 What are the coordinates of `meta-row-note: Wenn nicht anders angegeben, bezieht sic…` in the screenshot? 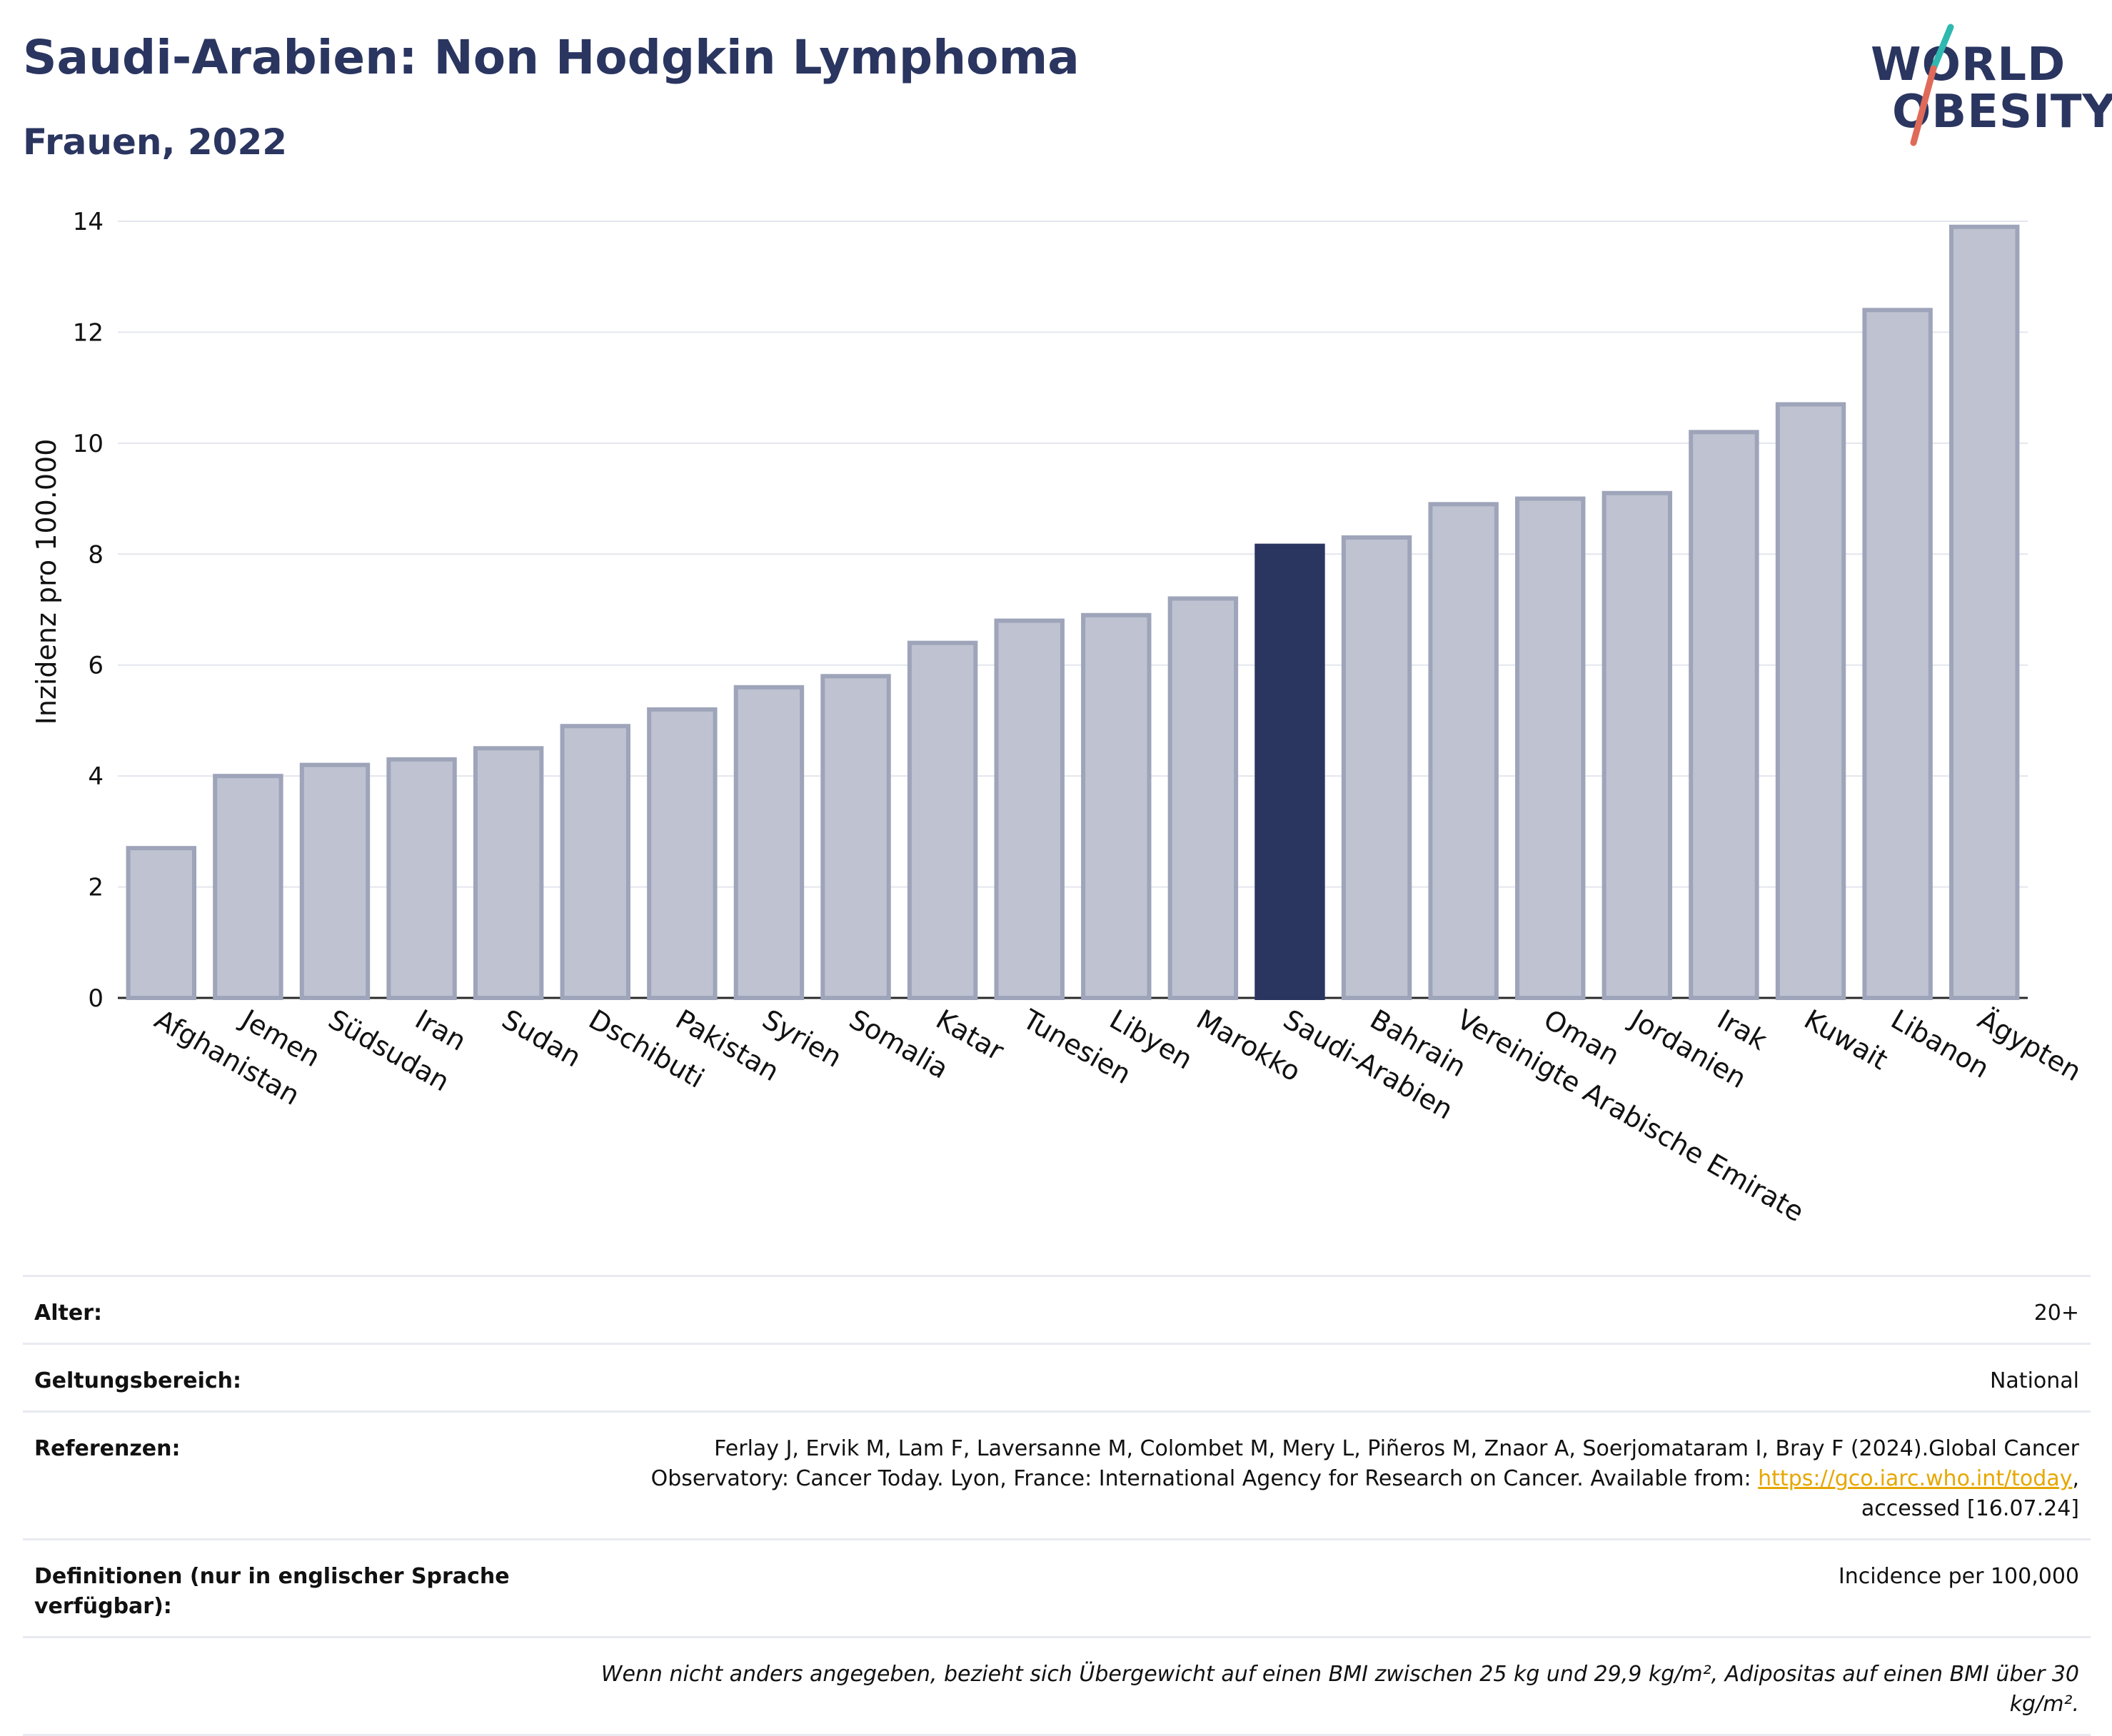 It's located at (1057, 1686).